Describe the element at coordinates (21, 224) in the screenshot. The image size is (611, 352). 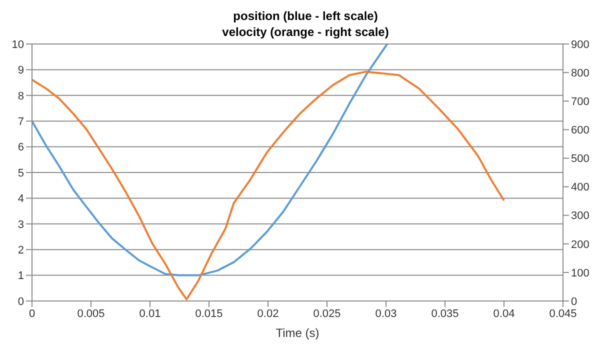
I see `y-tick-label: 3` at that location.